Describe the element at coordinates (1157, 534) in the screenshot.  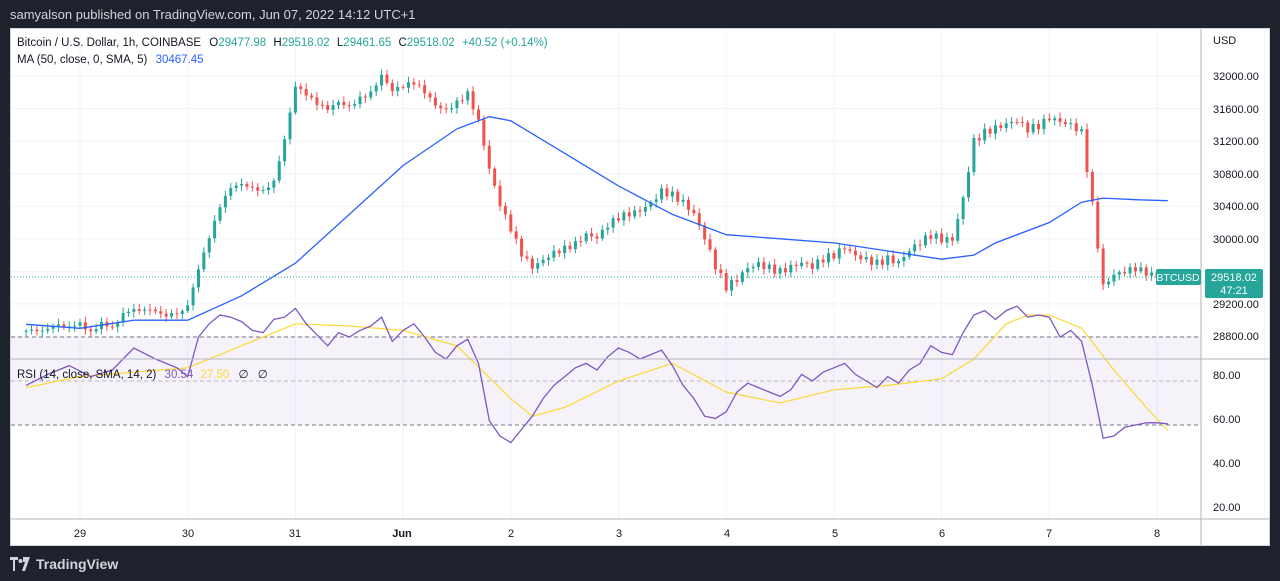
I see `time-tick: 8` at that location.